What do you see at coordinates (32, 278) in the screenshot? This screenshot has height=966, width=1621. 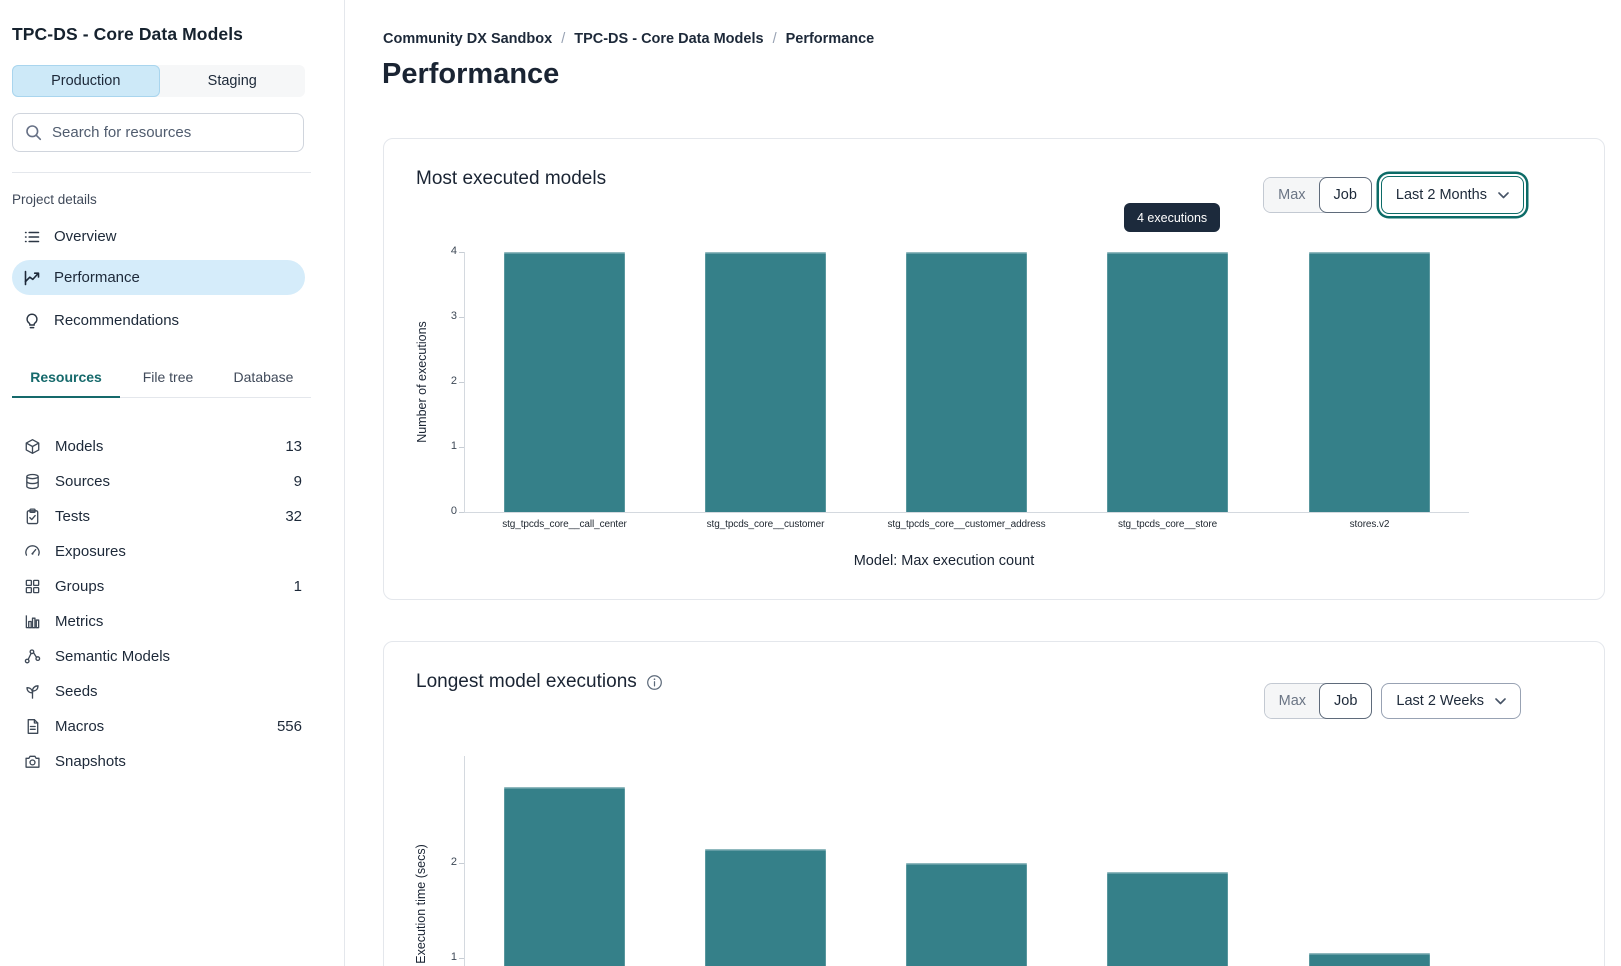 I see `chart-line-icon` at bounding box center [32, 278].